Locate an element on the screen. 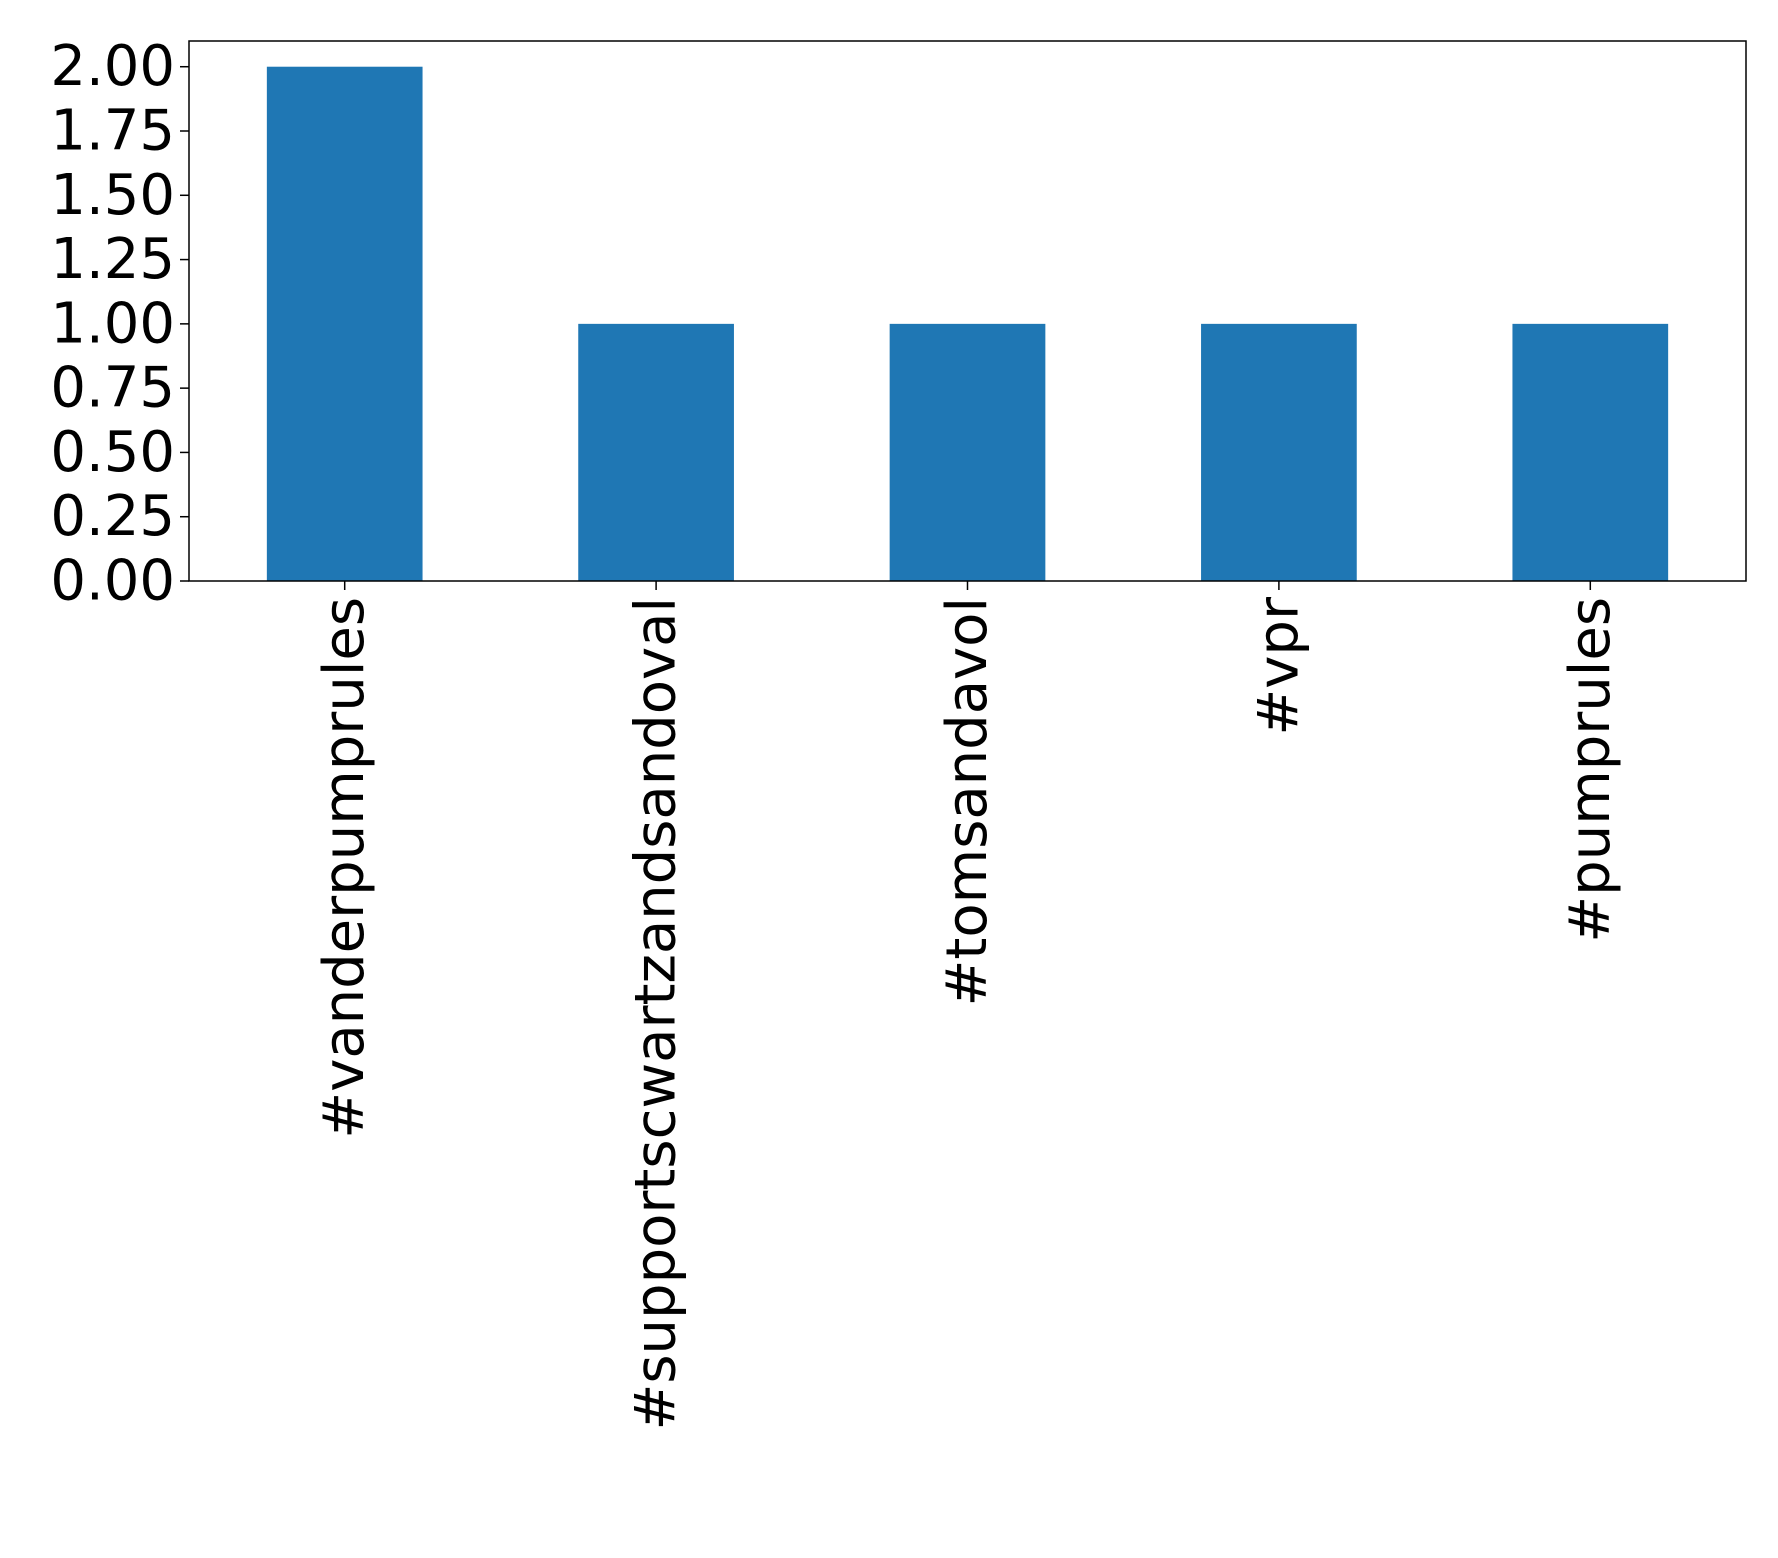  y-axis: 0.000.250.500.751.001.251.501.752.00 is located at coordinates (119, 324).